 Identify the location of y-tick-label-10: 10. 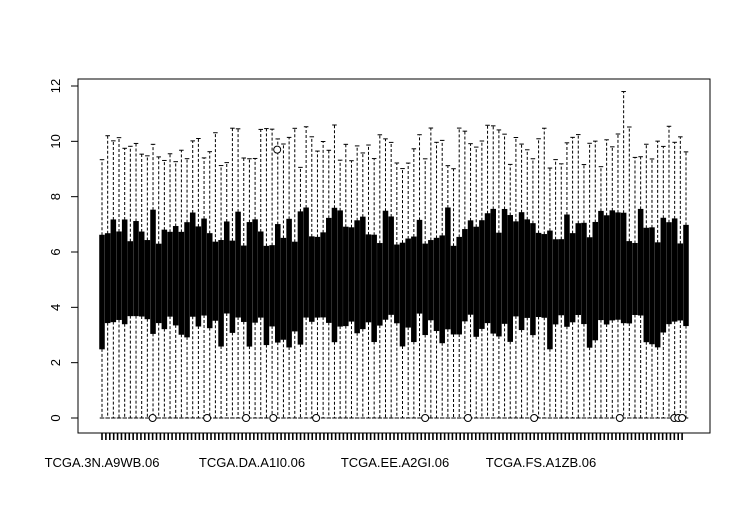
(55, 141).